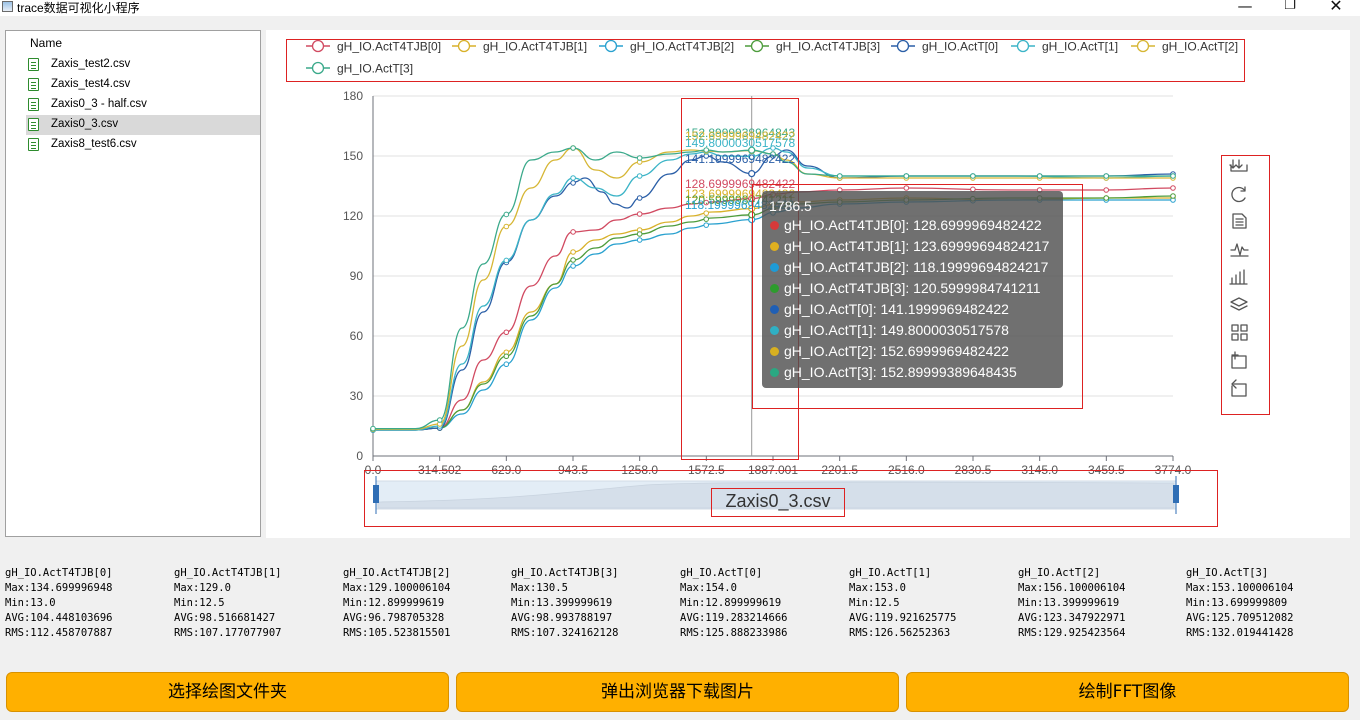 This screenshot has width=1360, height=720. What do you see at coordinates (909, 269) in the screenshot?
I see `tooltip-row: gH_IO.ActT4TJB[2]: 118.19999694824217` at bounding box center [909, 269].